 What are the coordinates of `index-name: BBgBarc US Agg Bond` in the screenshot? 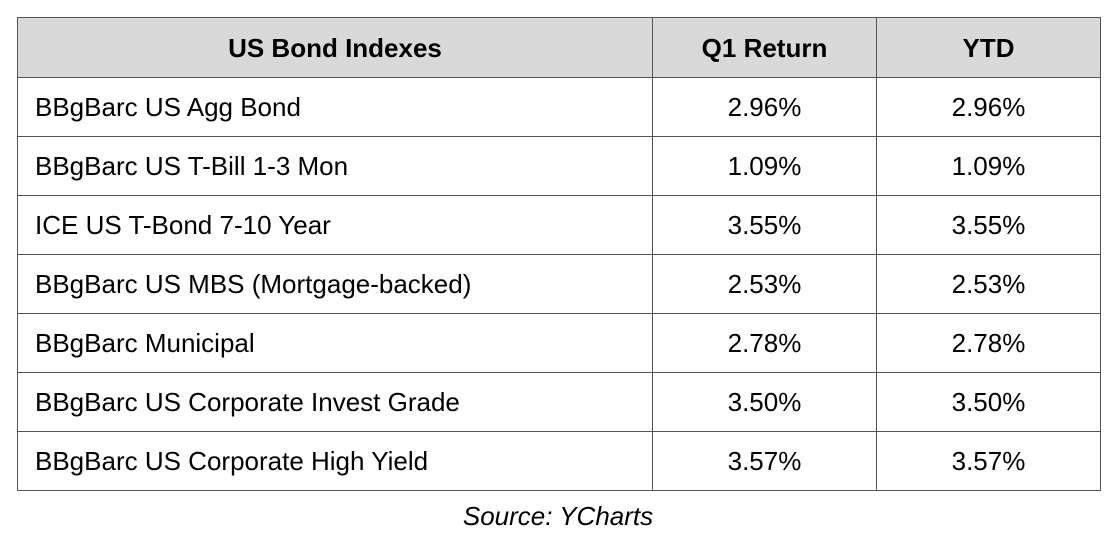 It's located at (335, 107).